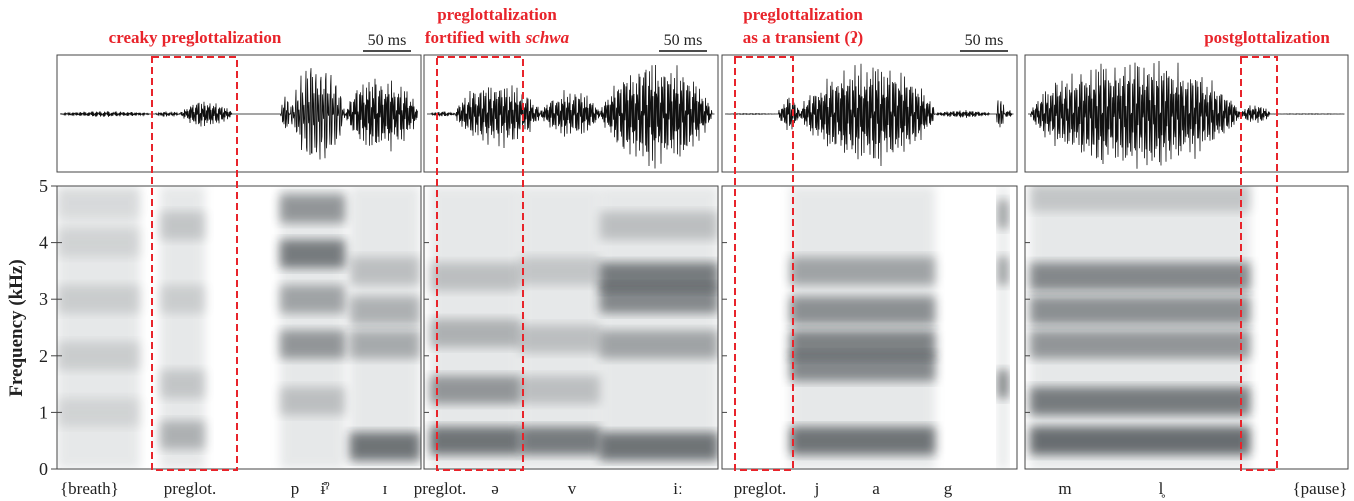 This screenshot has width=1354, height=501. I want to click on segment-label: a, so click(876, 488).